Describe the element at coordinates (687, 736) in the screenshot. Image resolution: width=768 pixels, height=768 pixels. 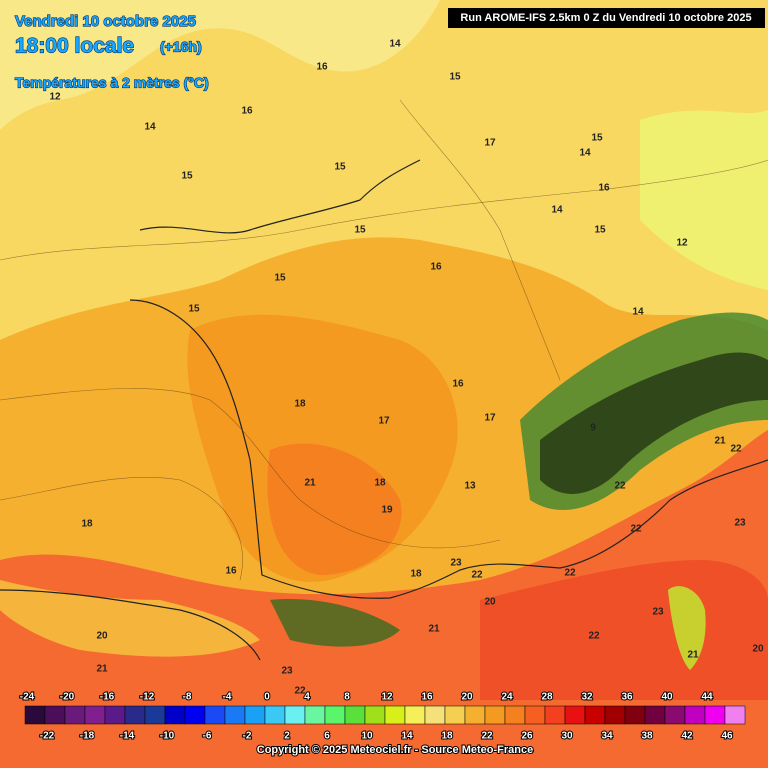
I see `legend-label: 42` at that location.